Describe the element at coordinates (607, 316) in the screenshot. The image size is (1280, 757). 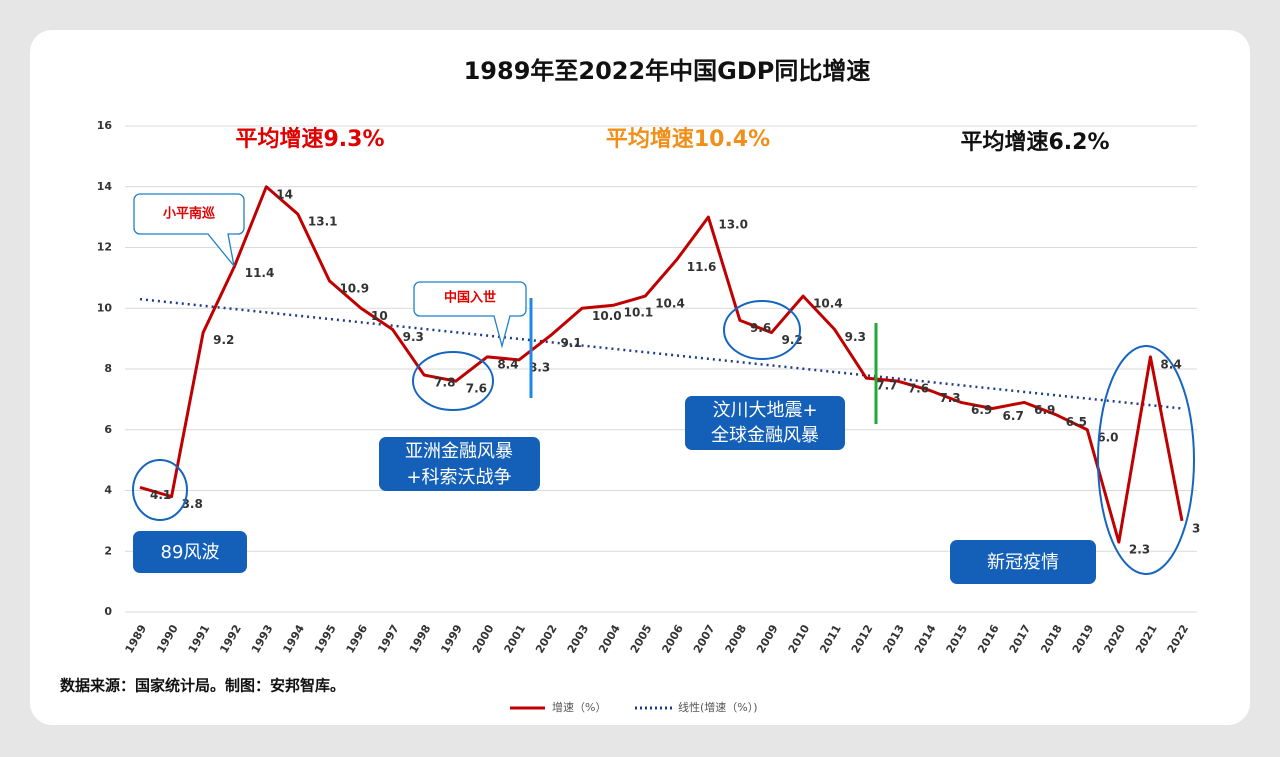
I see `data-label: 10.0` at that location.